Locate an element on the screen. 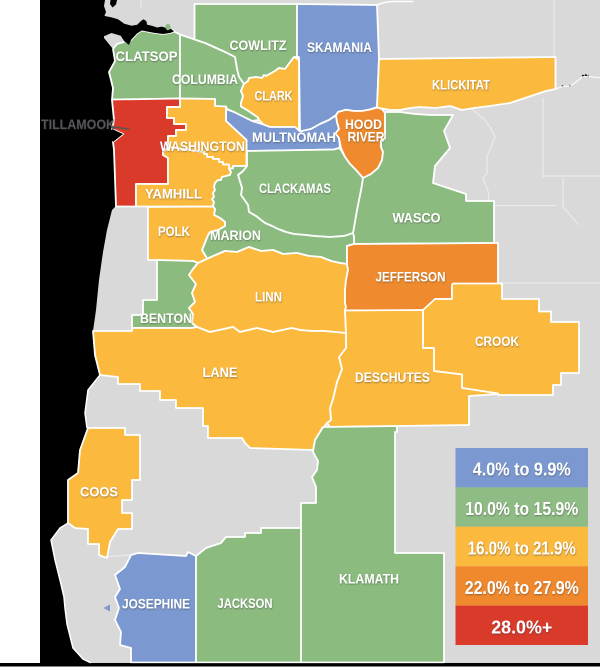 The height and width of the screenshot is (671, 600). svg-text: MARION is located at coordinates (235, 235).